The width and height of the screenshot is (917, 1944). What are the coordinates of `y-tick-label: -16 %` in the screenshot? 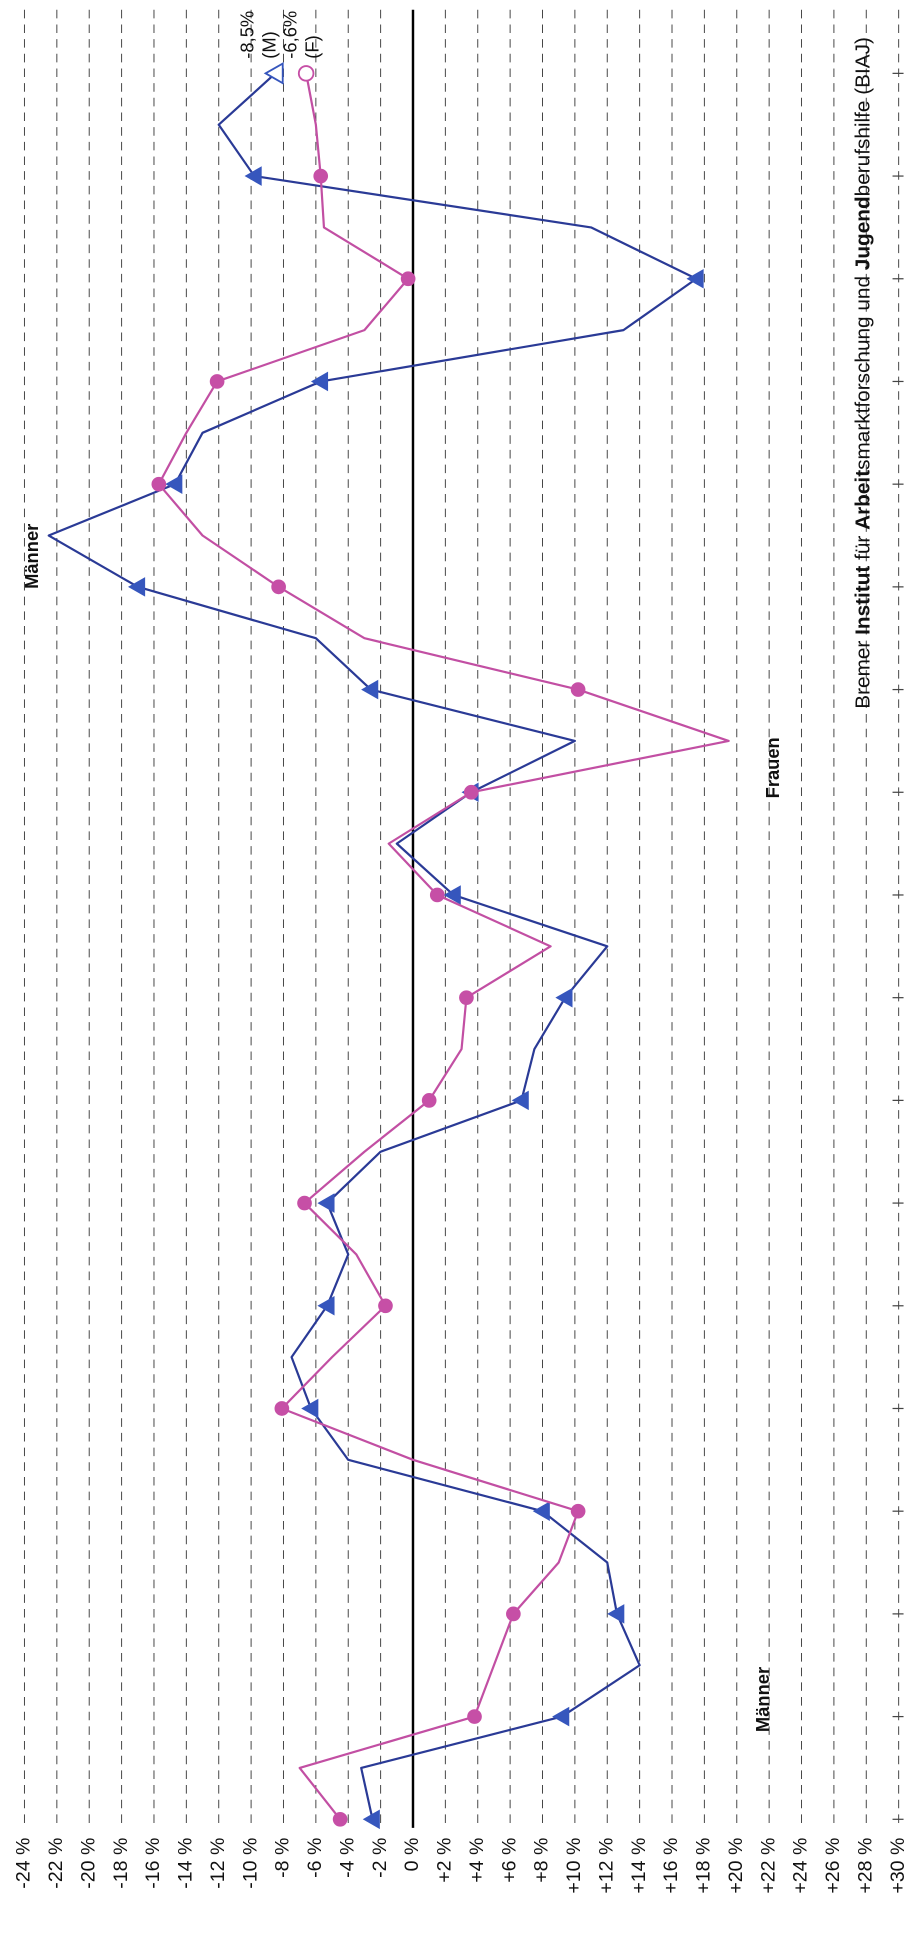 It's located at (153, 1863).